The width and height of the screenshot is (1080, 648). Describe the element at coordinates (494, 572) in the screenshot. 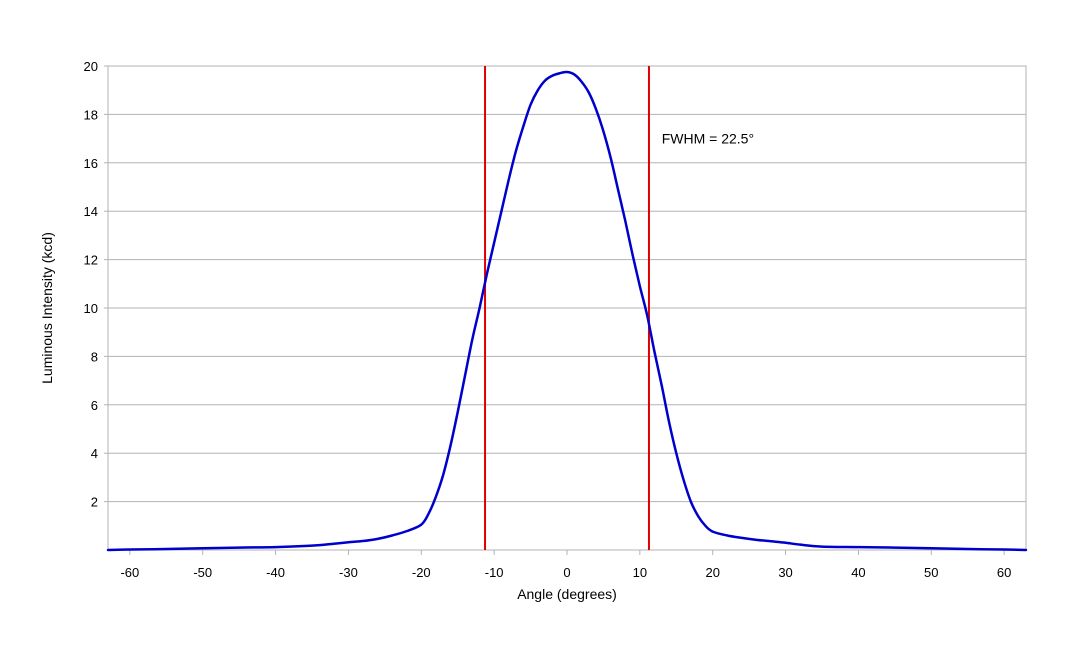

I see `x-tick-label: -10` at that location.